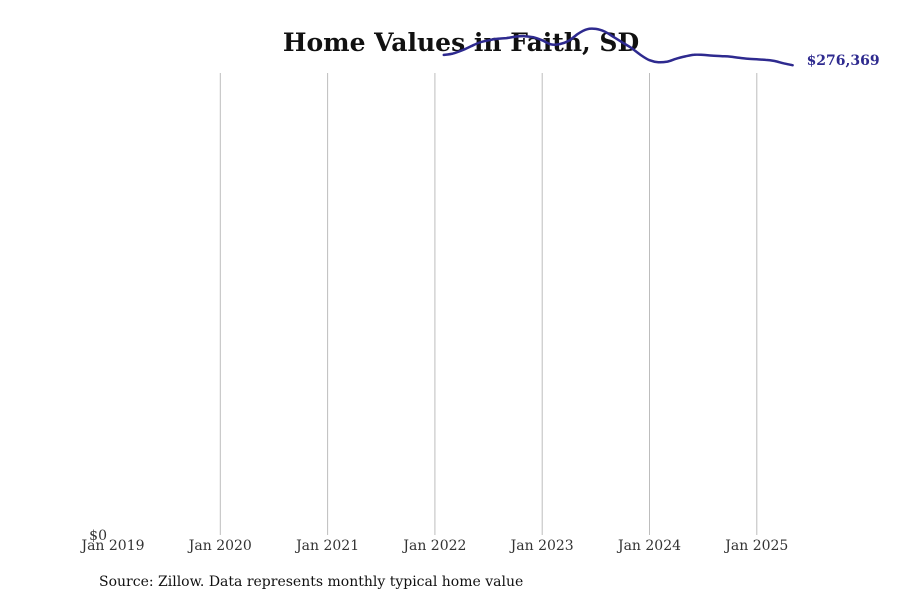  Describe the element at coordinates (843, 61) in the screenshot. I see `end-value-label: $276,369` at that location.